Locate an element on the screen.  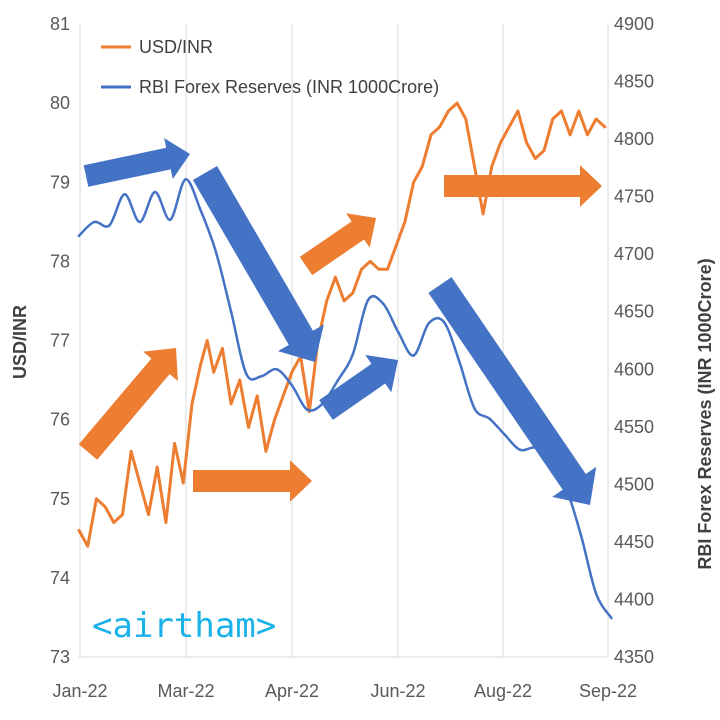
y-right-tick-label: 4350 is located at coordinates (634, 657).